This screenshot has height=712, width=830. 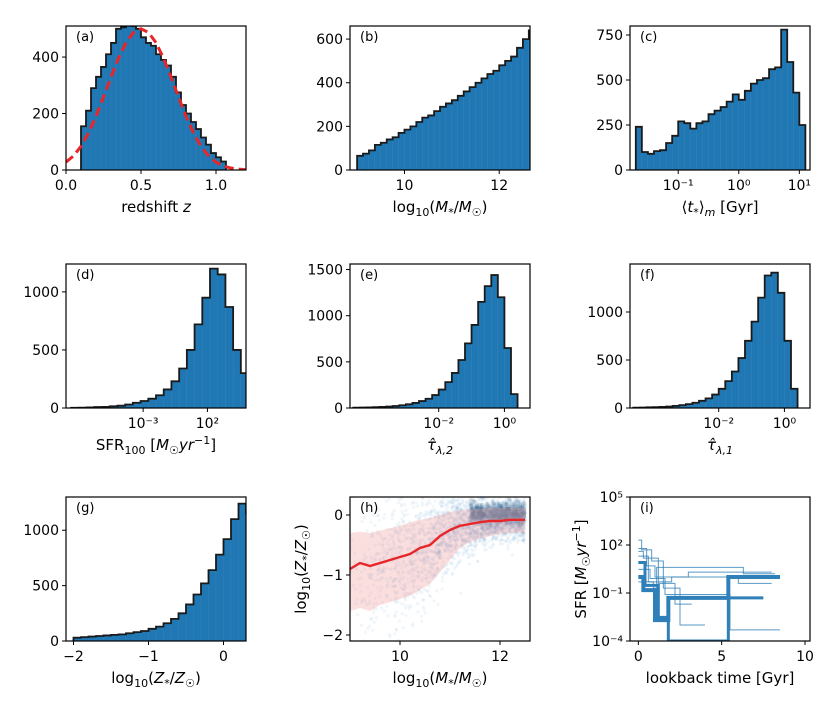 What do you see at coordinates (607, 594) in the screenshot?
I see `y-tick-label: 10⁻¹` at bounding box center [607, 594].